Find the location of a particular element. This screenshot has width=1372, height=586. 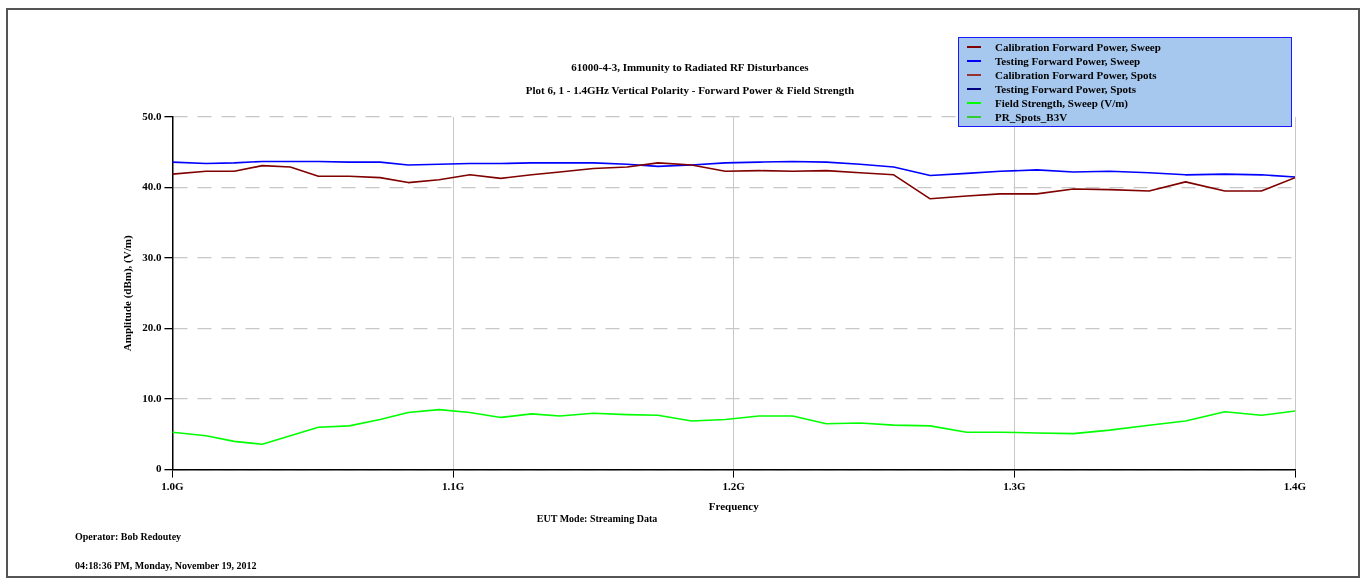

y-axis-title: Amplitude (dBm), (V/m) is located at coordinates (128, 293).